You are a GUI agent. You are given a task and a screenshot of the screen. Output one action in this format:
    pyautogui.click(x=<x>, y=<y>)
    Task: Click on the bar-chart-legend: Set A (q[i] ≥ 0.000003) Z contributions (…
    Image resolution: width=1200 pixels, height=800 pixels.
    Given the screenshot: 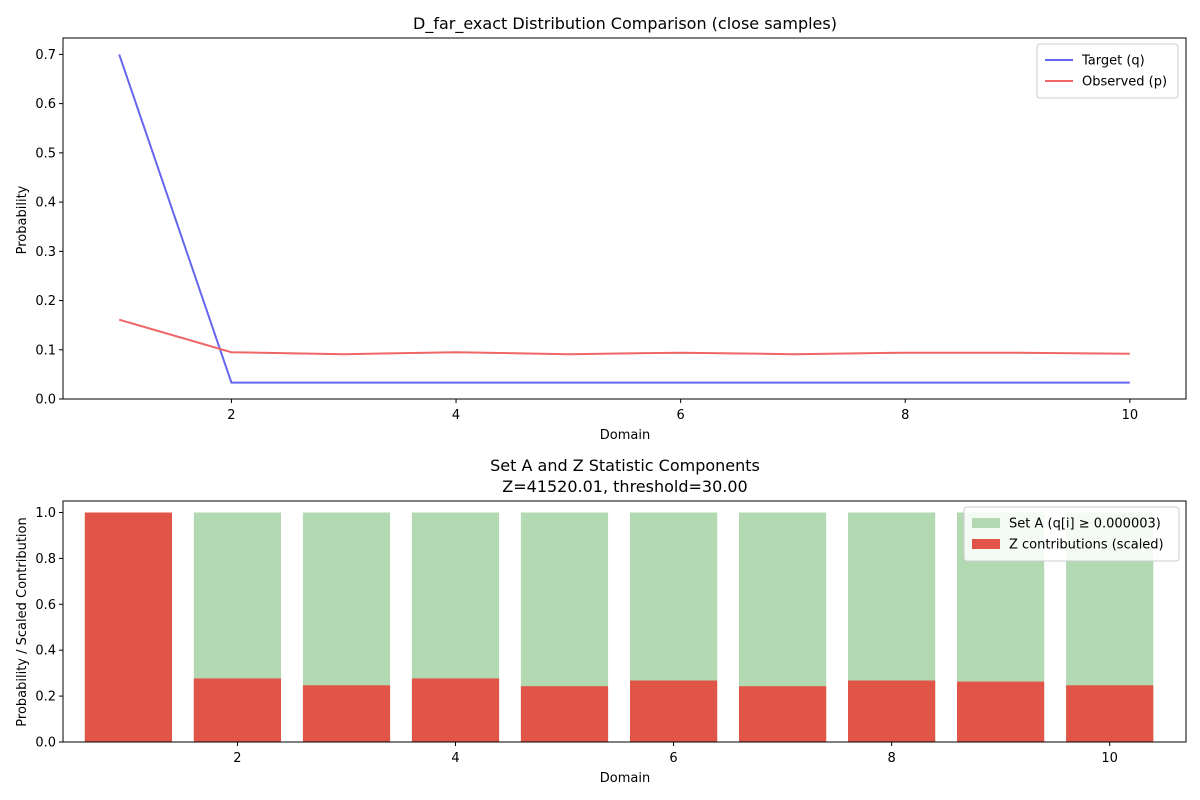 What is the action you would take?
    pyautogui.click(x=1071, y=534)
    